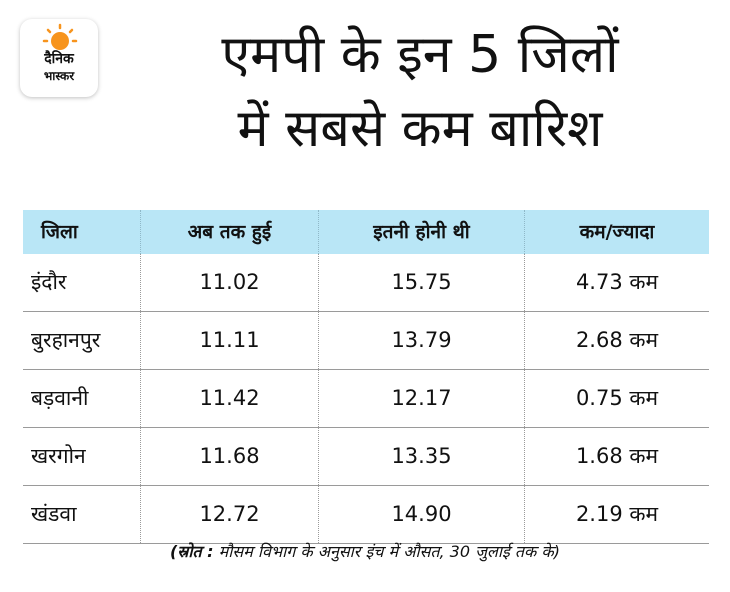 The height and width of the screenshot is (592, 730). Describe the element at coordinates (230, 456) in the screenshot. I see `cell-received: 11.68` at that location.